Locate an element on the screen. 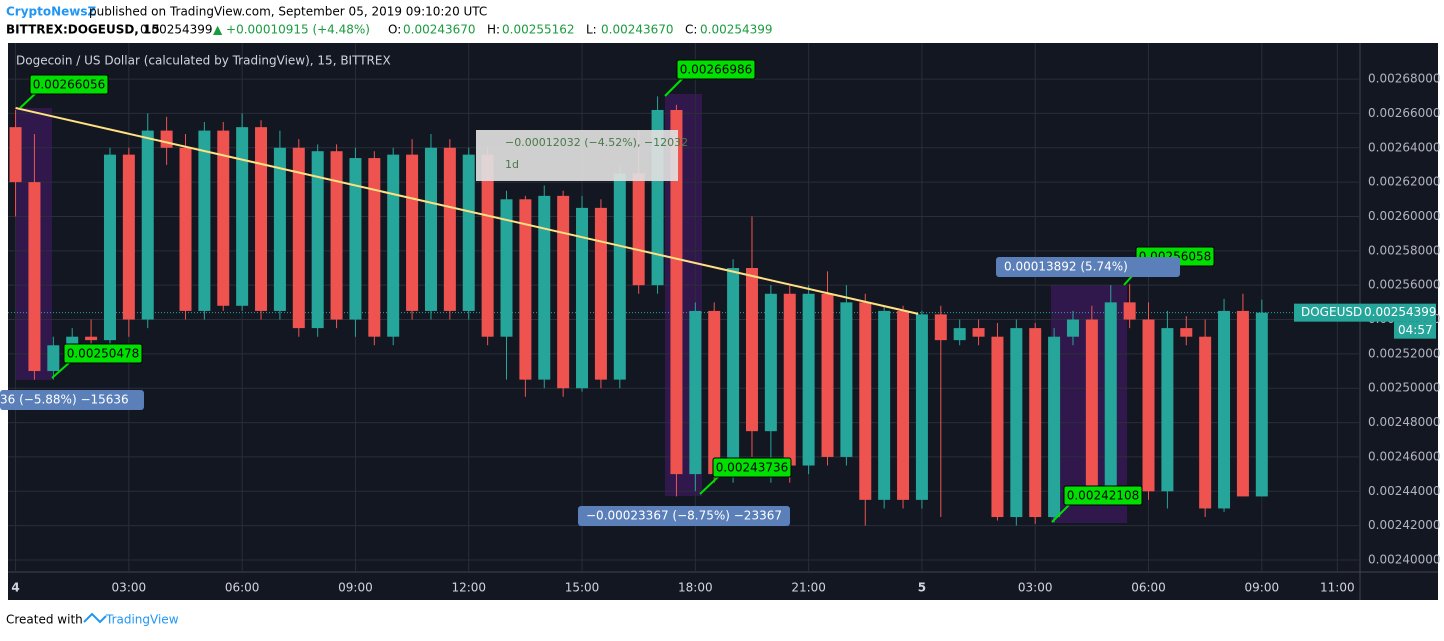  callout-text: 0.00266986 is located at coordinates (716, 70).